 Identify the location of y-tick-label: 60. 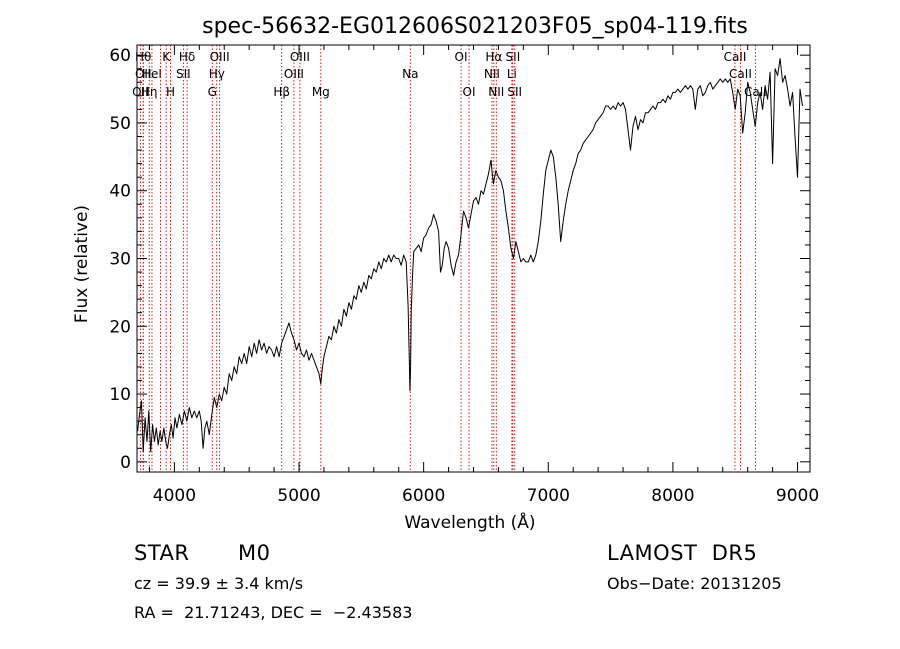
(120, 56).